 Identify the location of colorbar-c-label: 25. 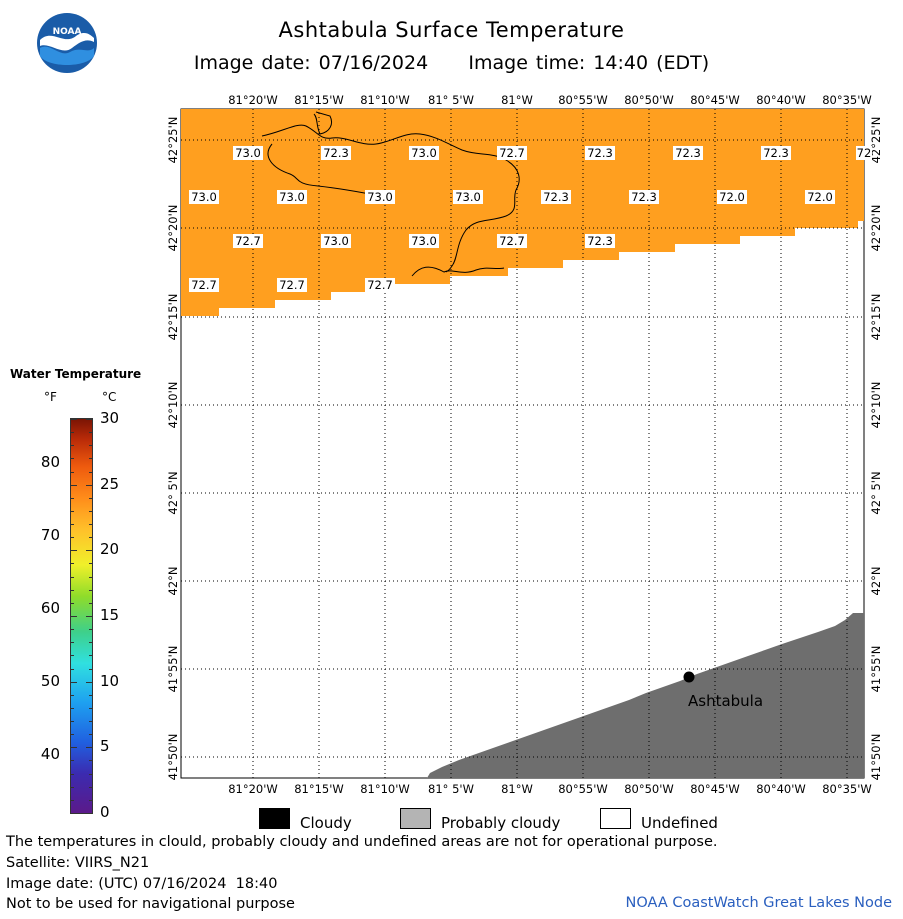
(110, 483).